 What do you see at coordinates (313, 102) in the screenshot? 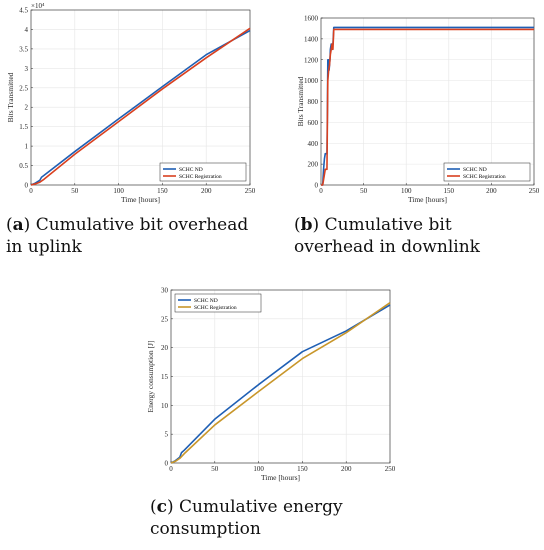
I see `y-tick-label: 800` at bounding box center [313, 102].